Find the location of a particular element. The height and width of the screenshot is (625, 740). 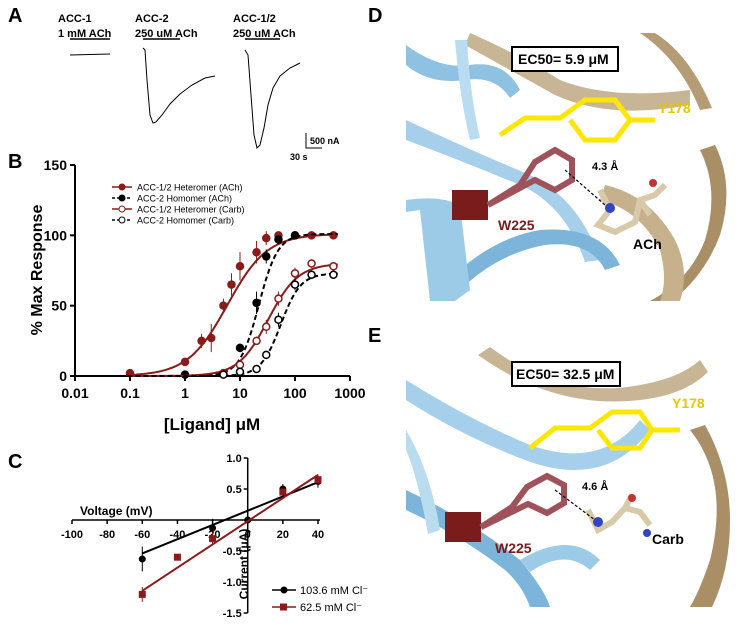

chart-b-xtick-label: 100 is located at coordinates (295, 393).